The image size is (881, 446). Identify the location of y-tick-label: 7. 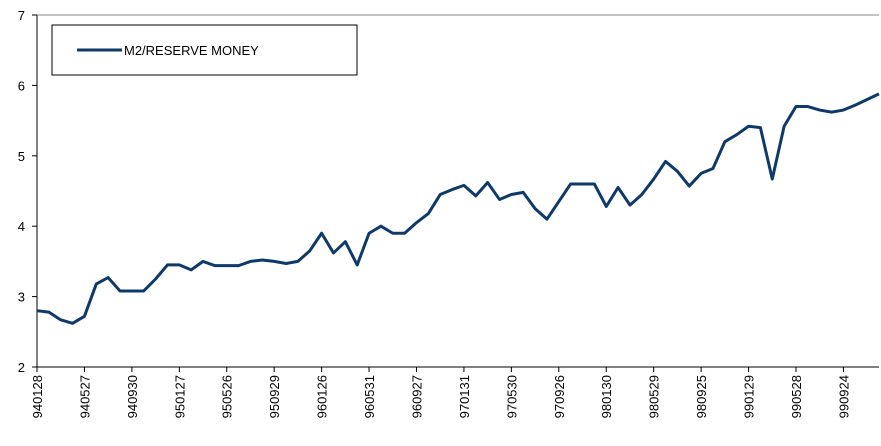
(21, 15).